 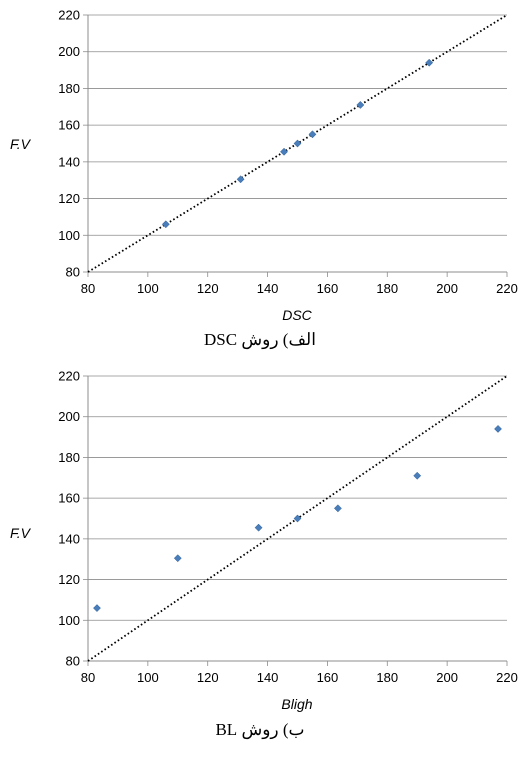 What do you see at coordinates (297, 315) in the screenshot?
I see `x-axis-title: DSC` at bounding box center [297, 315].